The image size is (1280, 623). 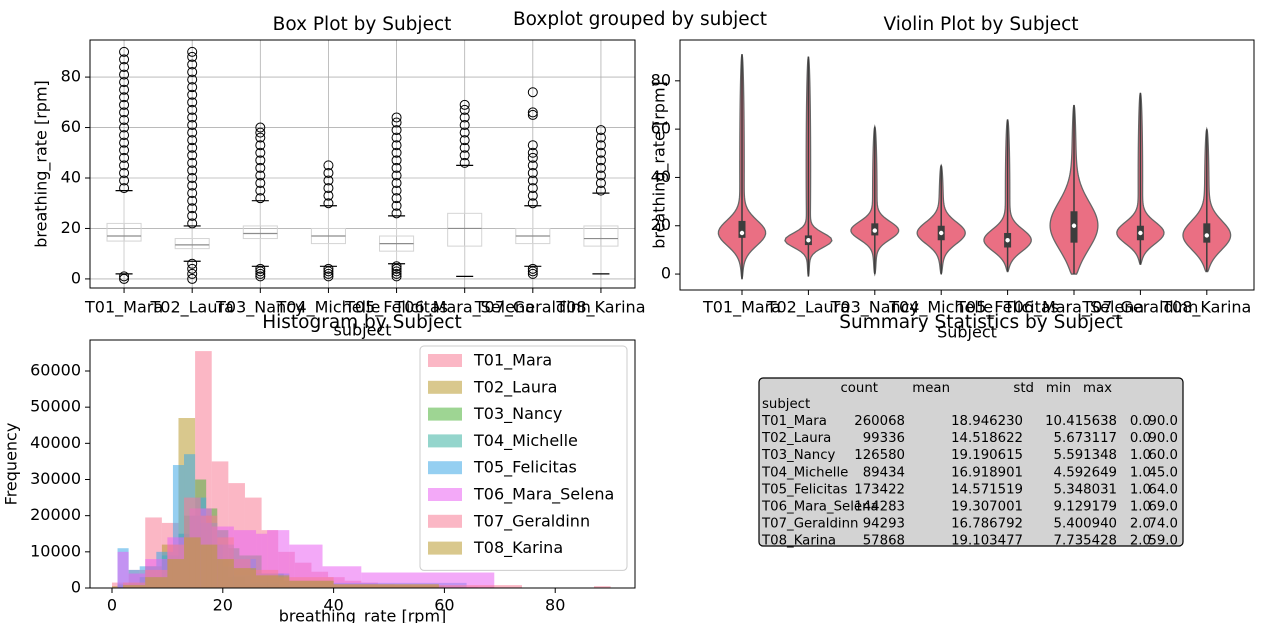 What do you see at coordinates (786, 404) in the screenshot?
I see `index-name: subject` at bounding box center [786, 404].